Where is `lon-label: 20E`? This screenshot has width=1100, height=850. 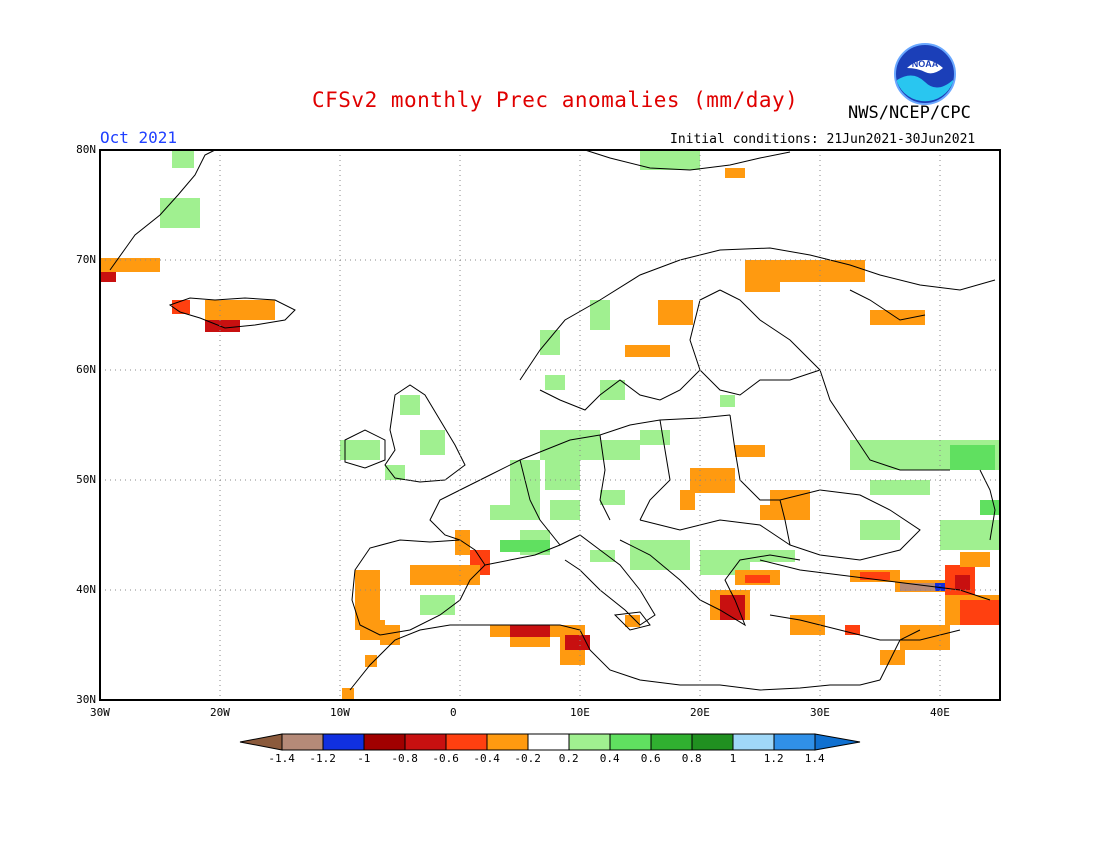 lon-label: 20E is located at coordinates (700, 712).